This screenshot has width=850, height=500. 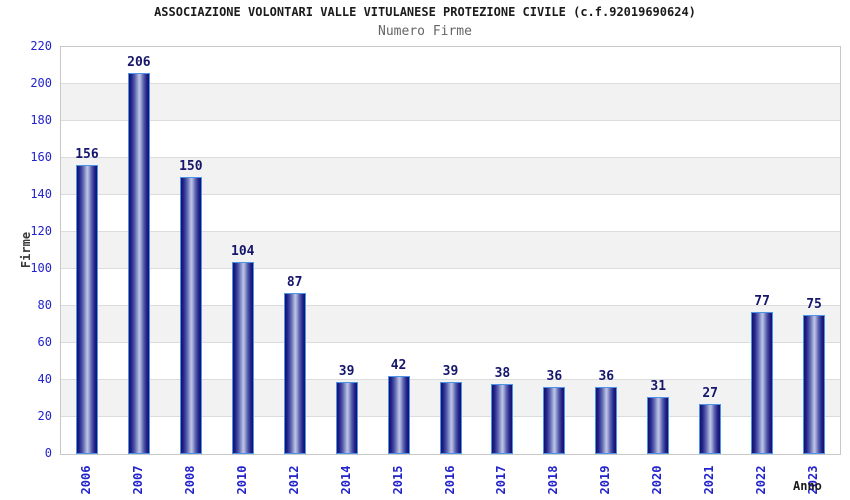 I want to click on bar-value-label: 77, so click(x=762, y=301).